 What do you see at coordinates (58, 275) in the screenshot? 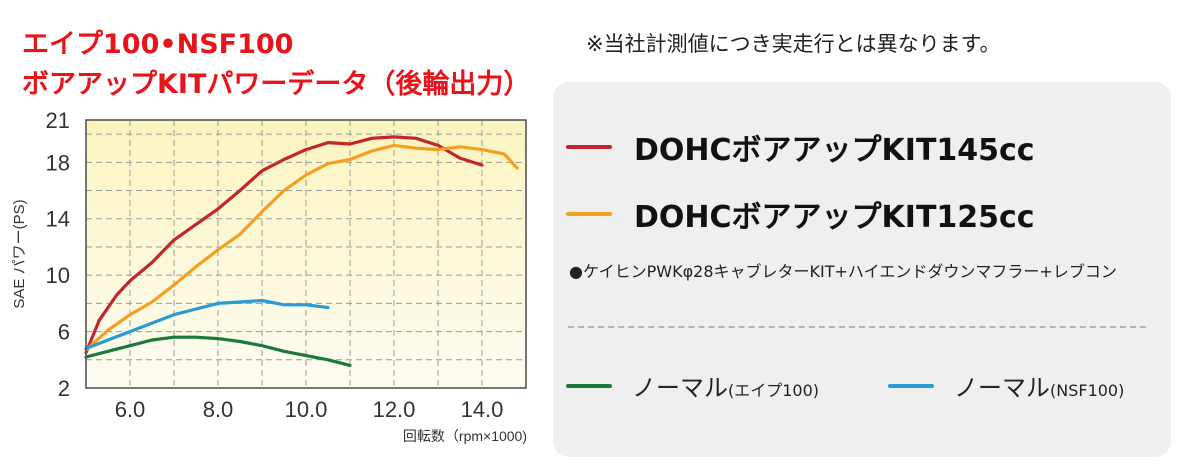
I see `y-tick-label: 10` at bounding box center [58, 275].